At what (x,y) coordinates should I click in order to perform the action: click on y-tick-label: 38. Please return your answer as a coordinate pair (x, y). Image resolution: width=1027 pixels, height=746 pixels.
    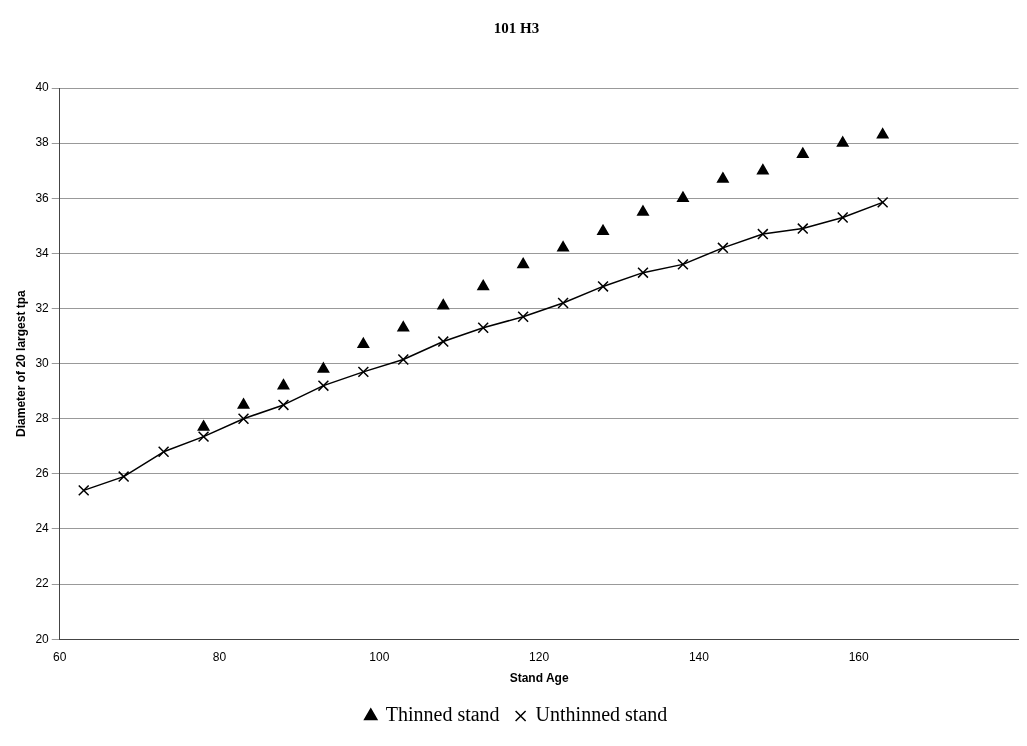
    Looking at the image, I should click on (42, 142).